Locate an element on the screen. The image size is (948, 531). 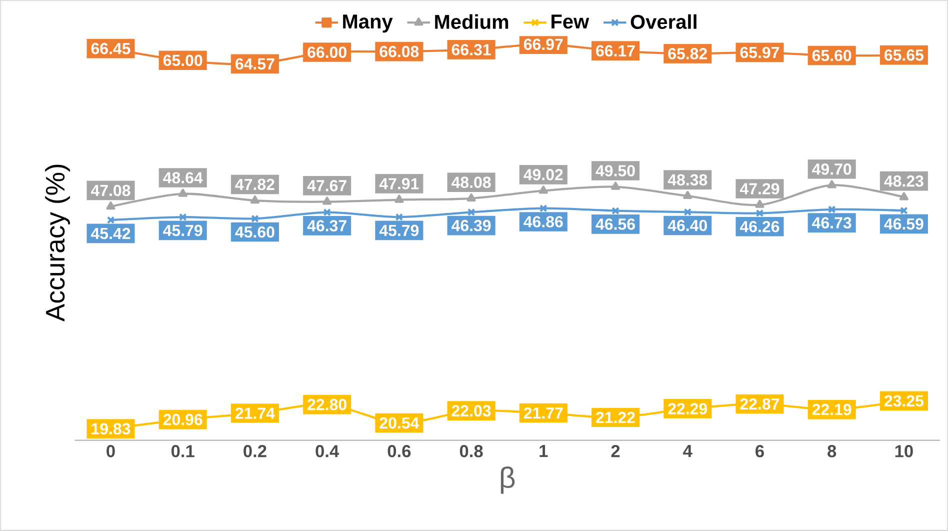
x-axis-title: β is located at coordinates (507, 480).